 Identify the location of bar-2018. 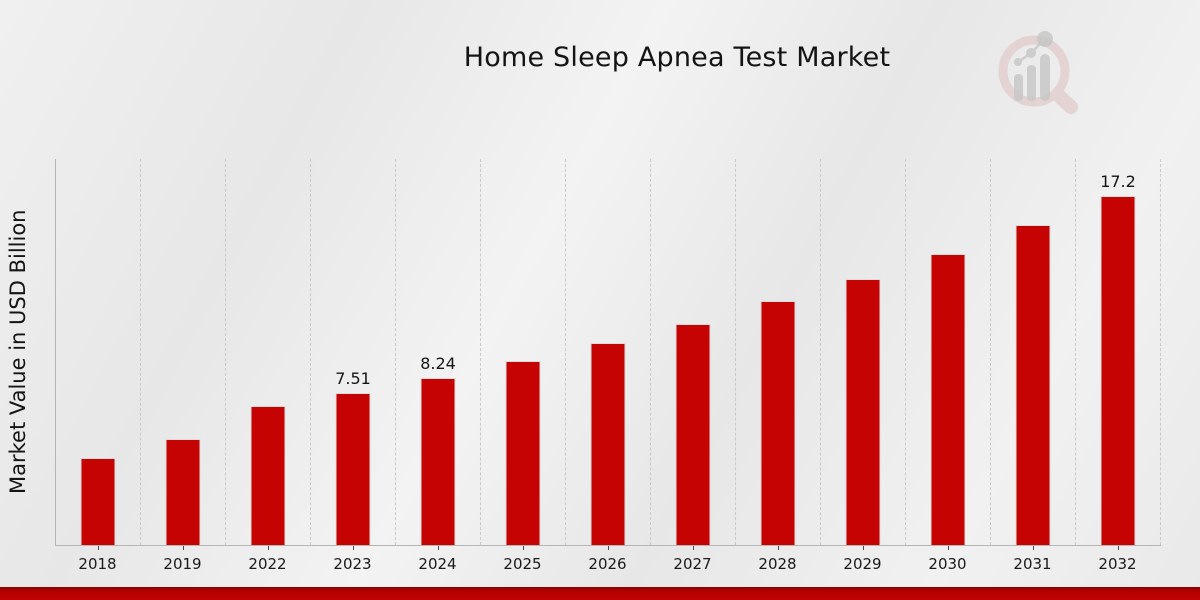
(98, 501).